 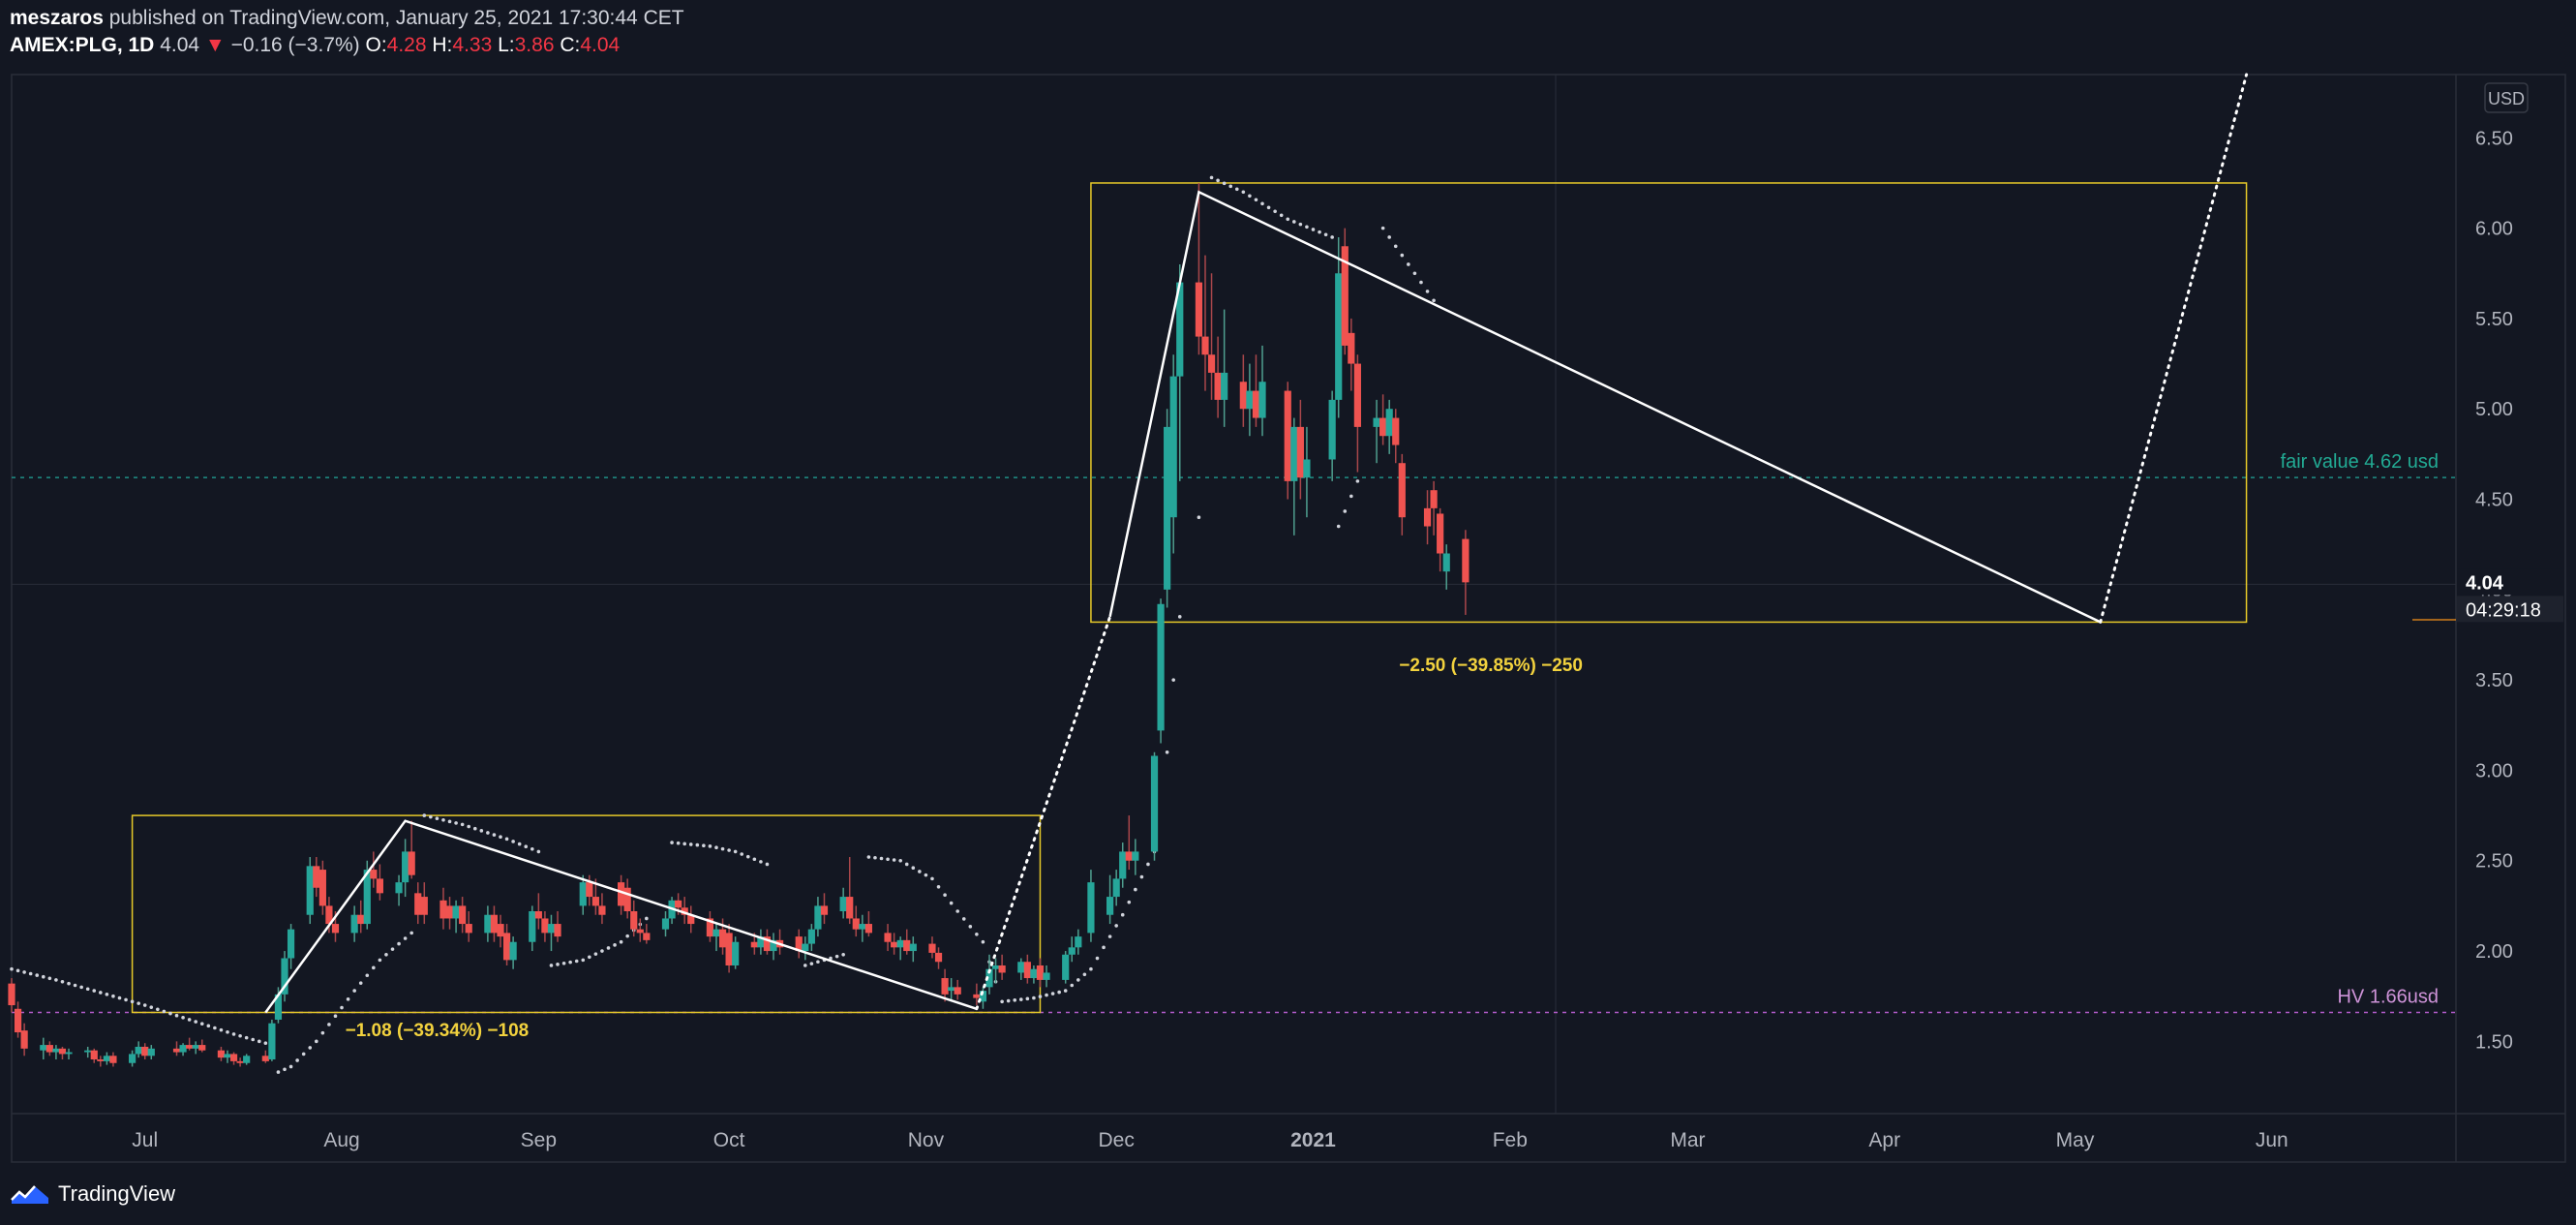 I want to click on tradingview-logo-icon, so click(x=30, y=1194).